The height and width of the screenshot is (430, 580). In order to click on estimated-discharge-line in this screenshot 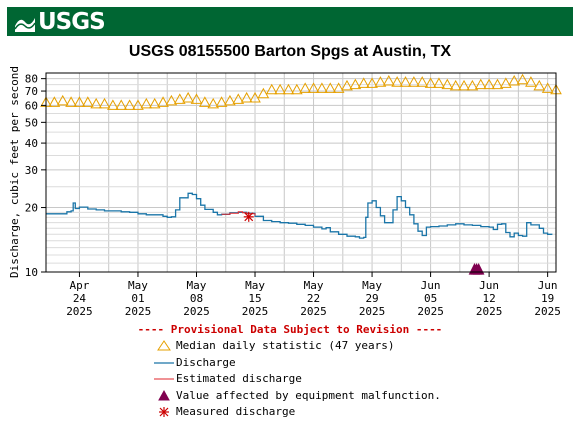, I will do `click(238, 213)`.